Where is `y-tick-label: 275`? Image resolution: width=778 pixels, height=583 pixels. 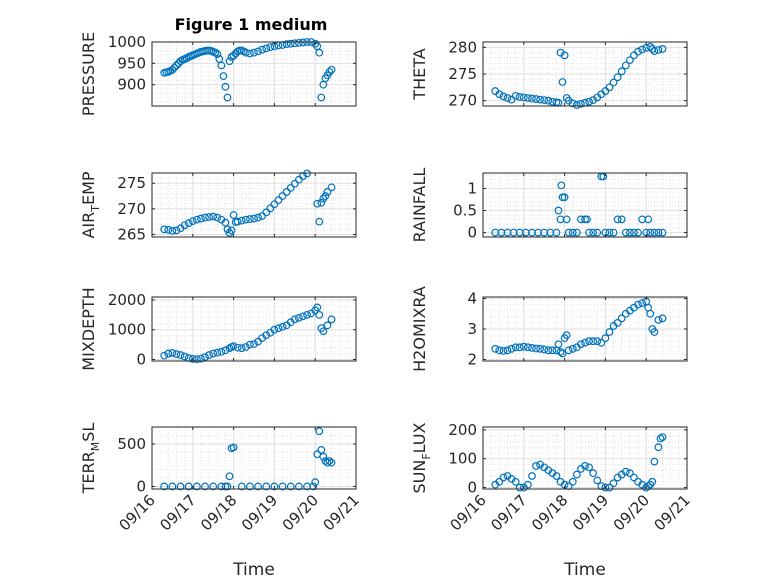 y-tick-label: 275 is located at coordinates (131, 183).